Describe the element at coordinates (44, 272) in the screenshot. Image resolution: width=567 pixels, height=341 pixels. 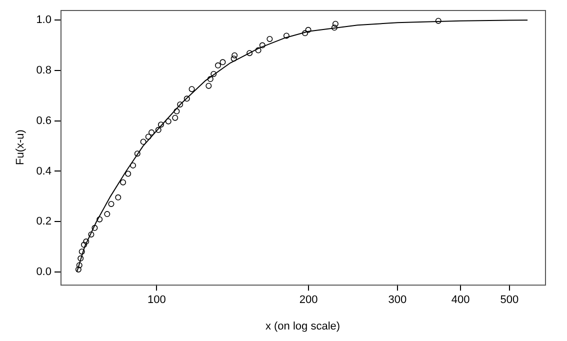
I see `y-tick-label: 0.0` at that location.